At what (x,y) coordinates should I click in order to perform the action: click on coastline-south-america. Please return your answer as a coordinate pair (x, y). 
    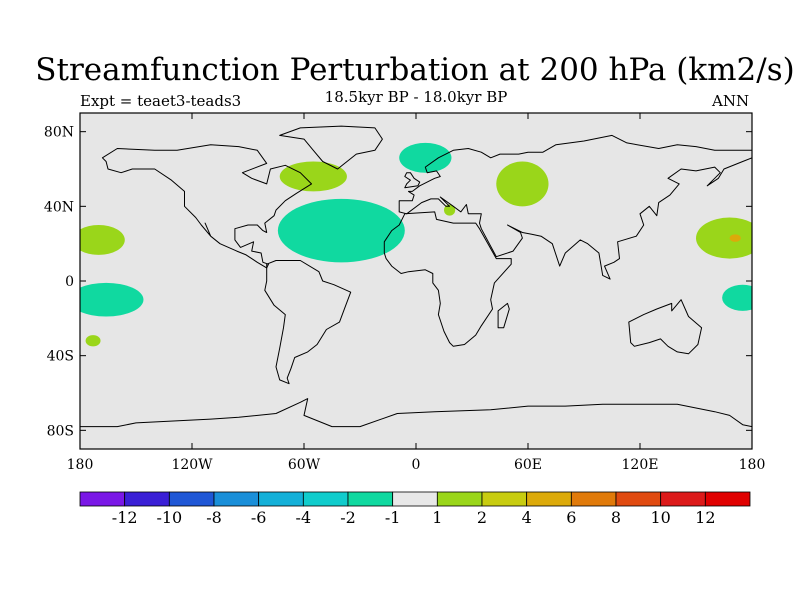
    Looking at the image, I should click on (308, 322).